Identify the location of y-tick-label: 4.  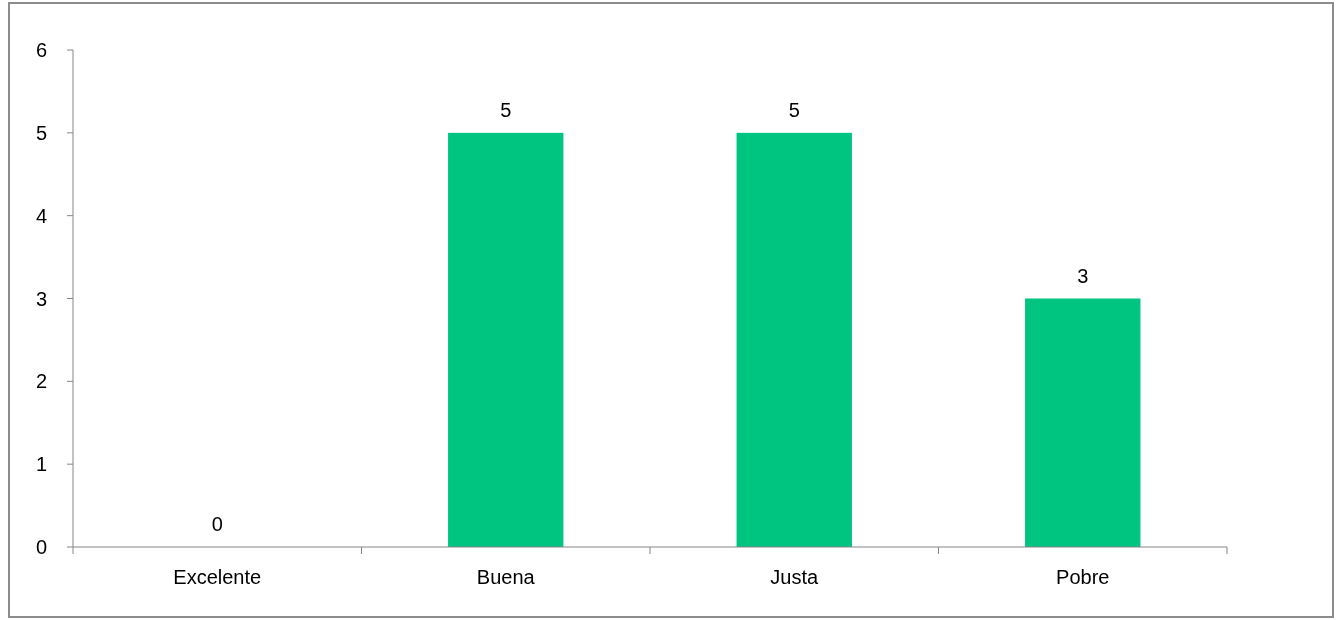
(41, 215).